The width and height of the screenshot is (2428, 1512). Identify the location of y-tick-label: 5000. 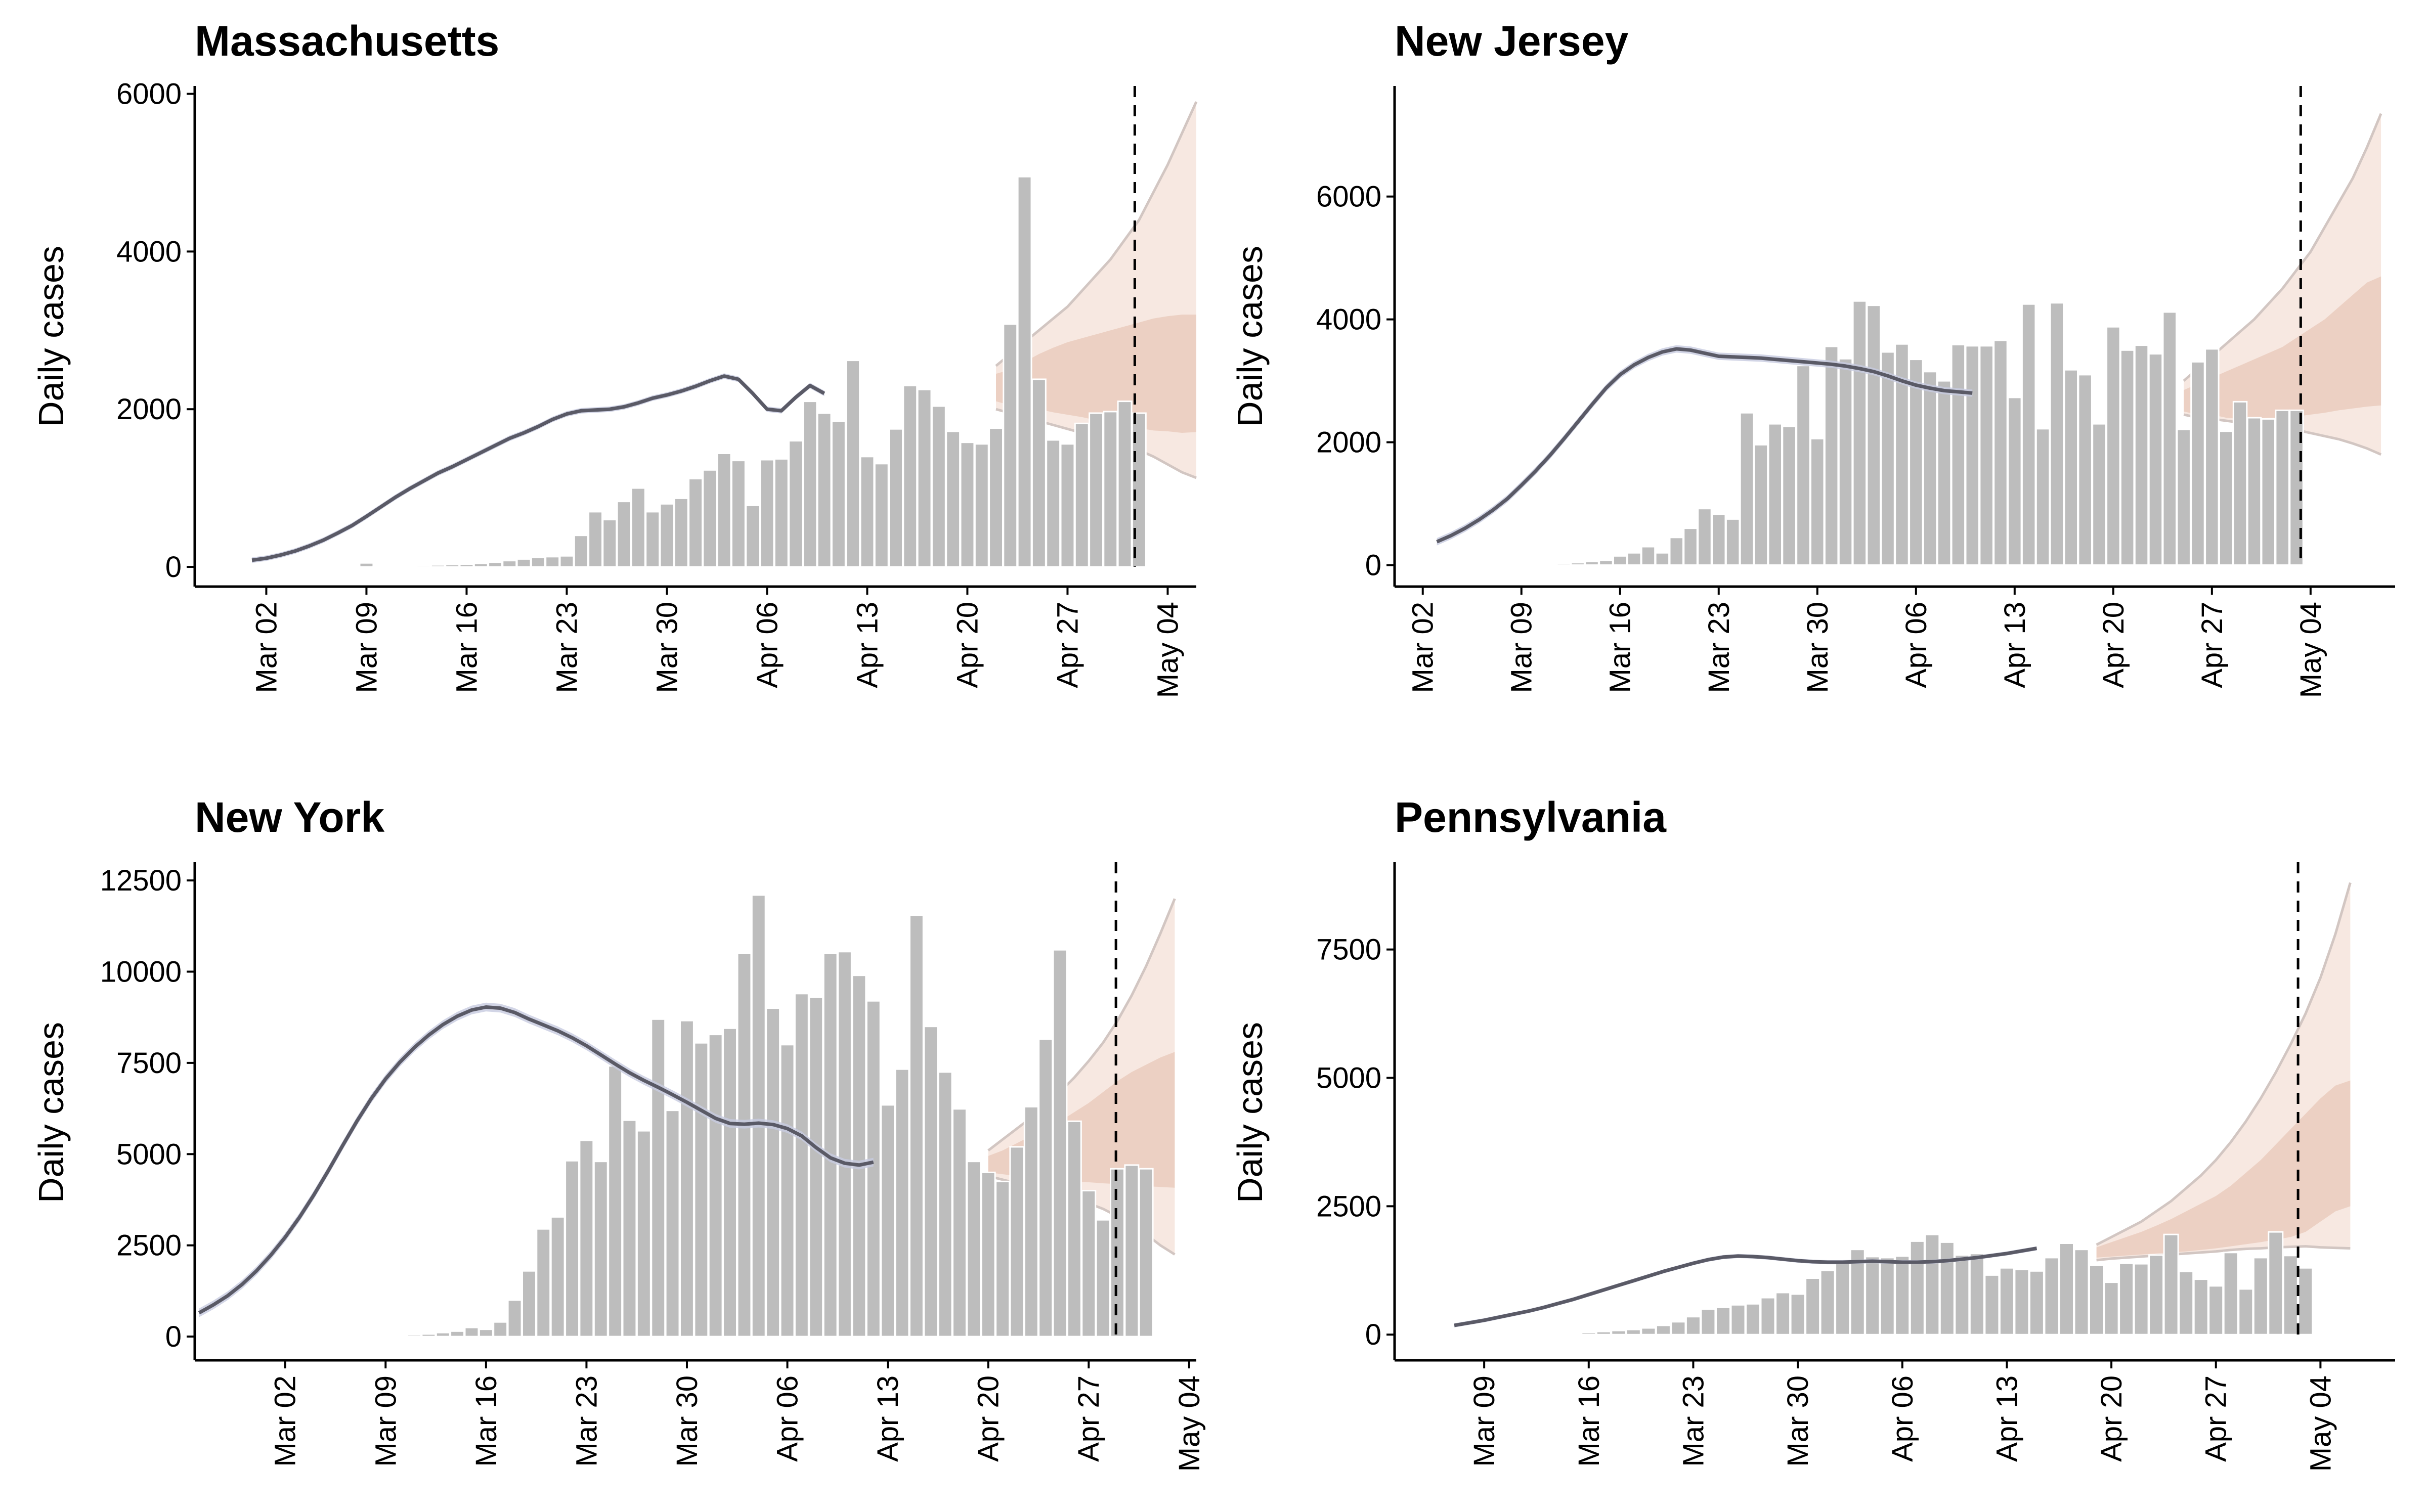
(1348, 1077).